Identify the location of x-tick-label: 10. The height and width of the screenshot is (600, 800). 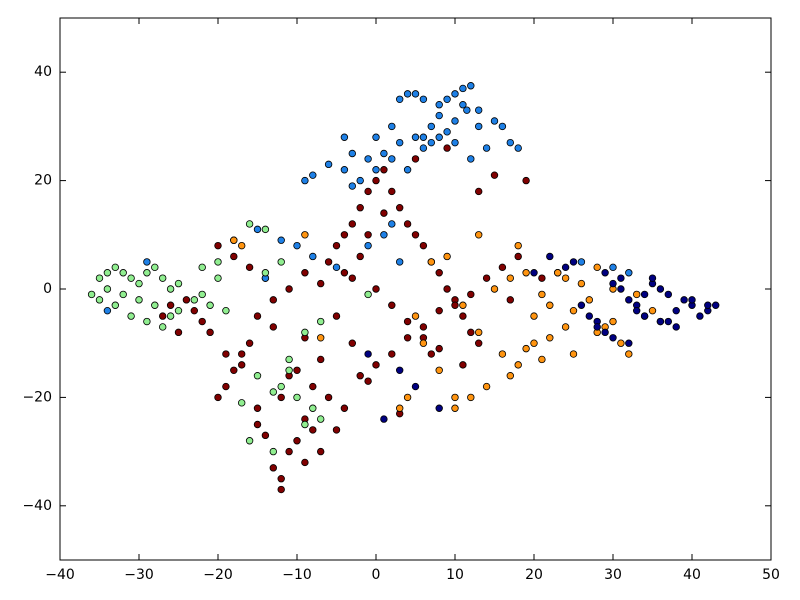
(455, 575).